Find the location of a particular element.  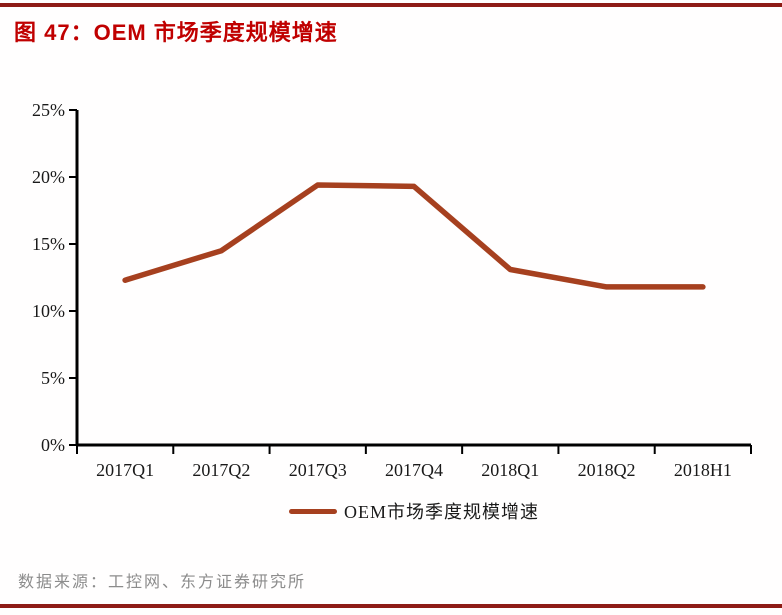

x-axis-tick-label: 2017Q4 is located at coordinates (414, 470).